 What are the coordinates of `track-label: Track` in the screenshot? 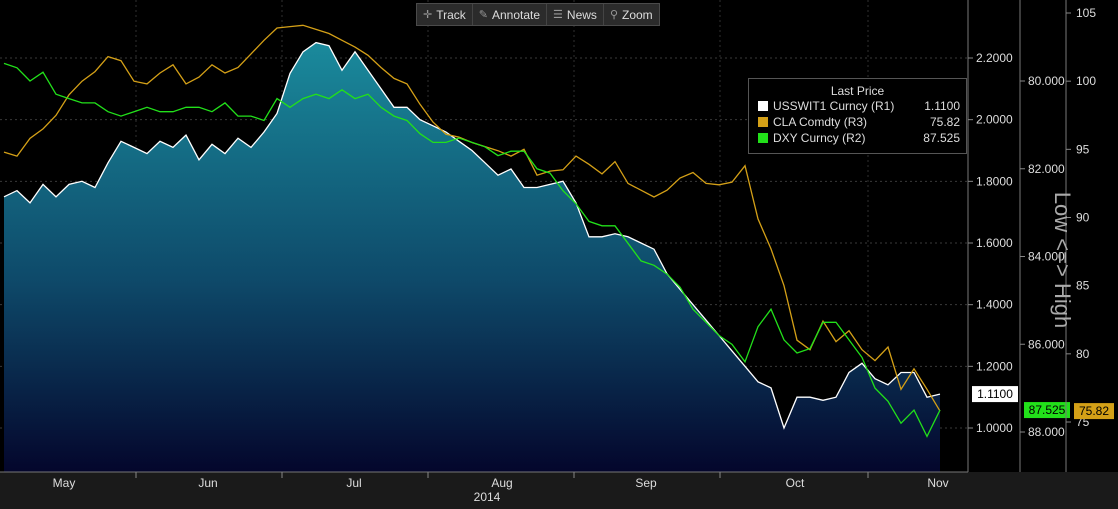 It's located at (451, 14).